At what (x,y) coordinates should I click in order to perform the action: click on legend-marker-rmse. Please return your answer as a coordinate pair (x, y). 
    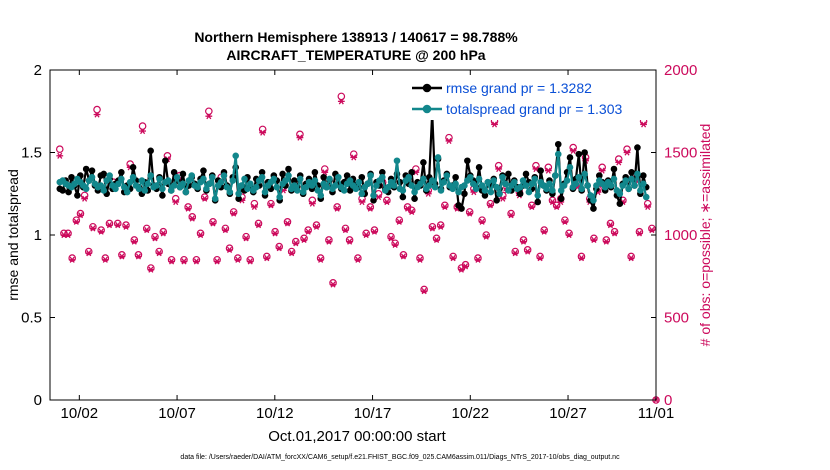
    Looking at the image, I should click on (427, 88).